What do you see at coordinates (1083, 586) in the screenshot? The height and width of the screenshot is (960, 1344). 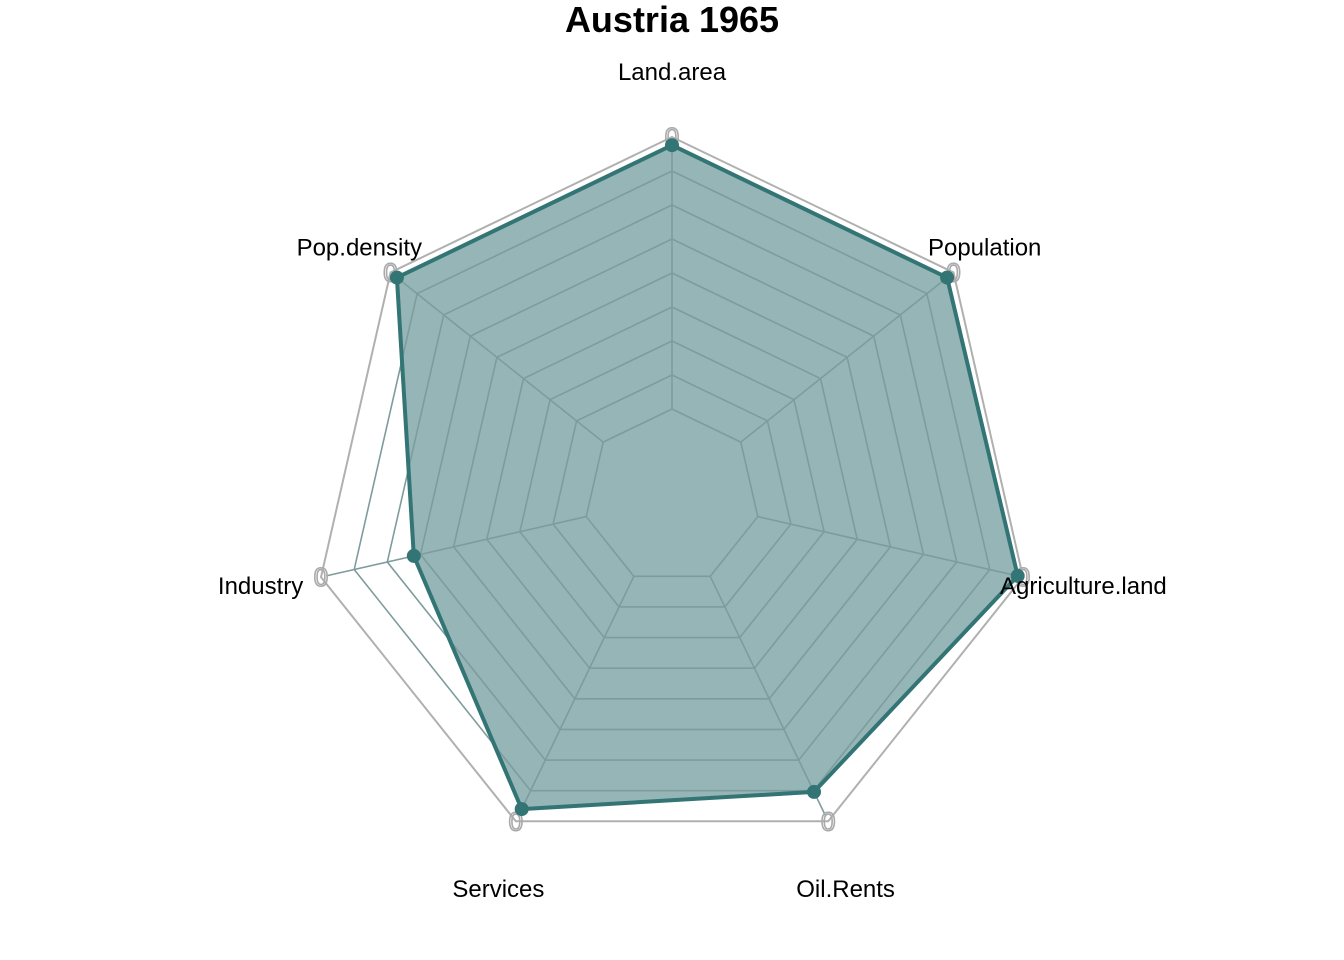 I see `axis-label: Agriculture.land` at bounding box center [1083, 586].